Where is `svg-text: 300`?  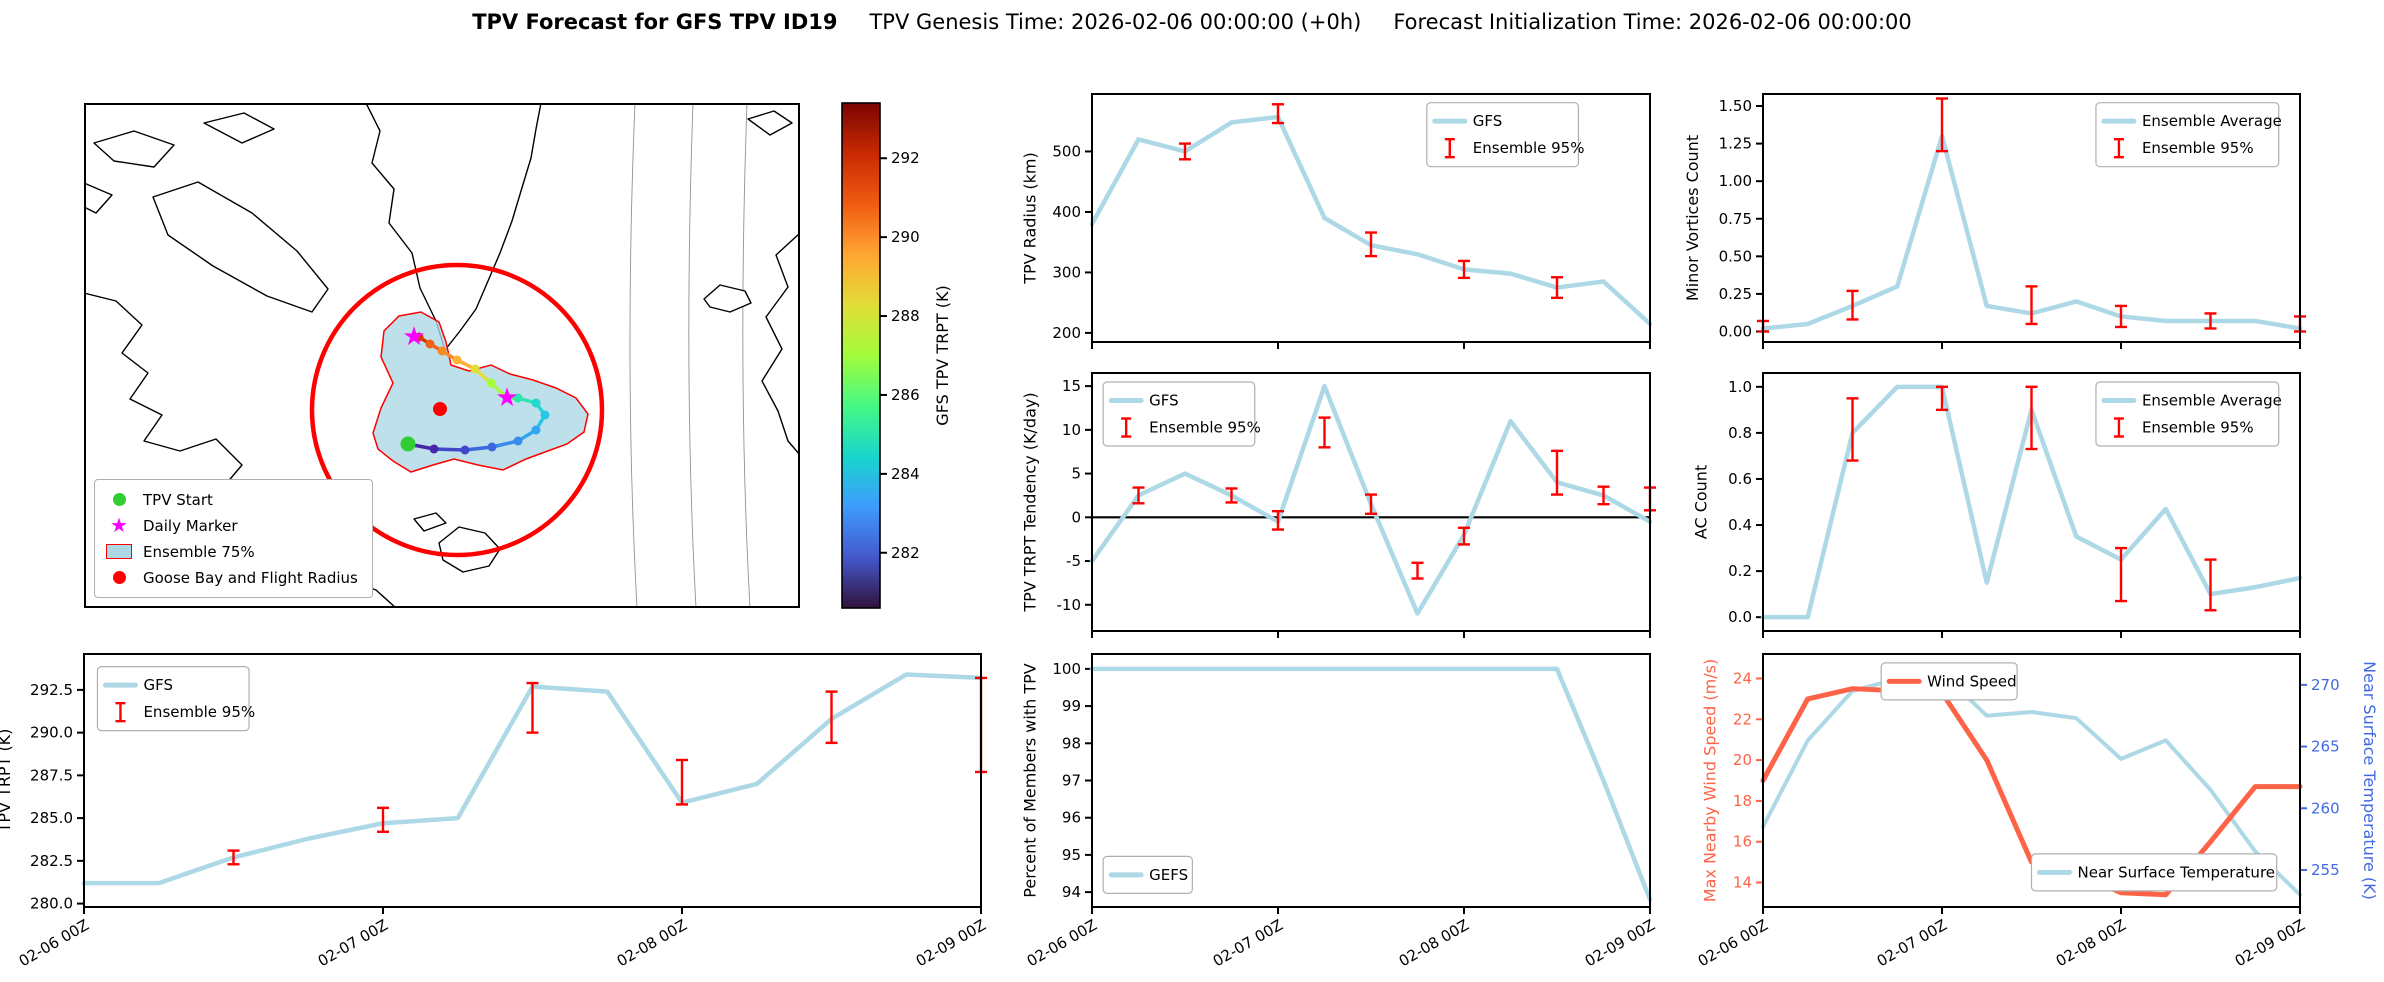
svg-text: 300 is located at coordinates (1066, 272).